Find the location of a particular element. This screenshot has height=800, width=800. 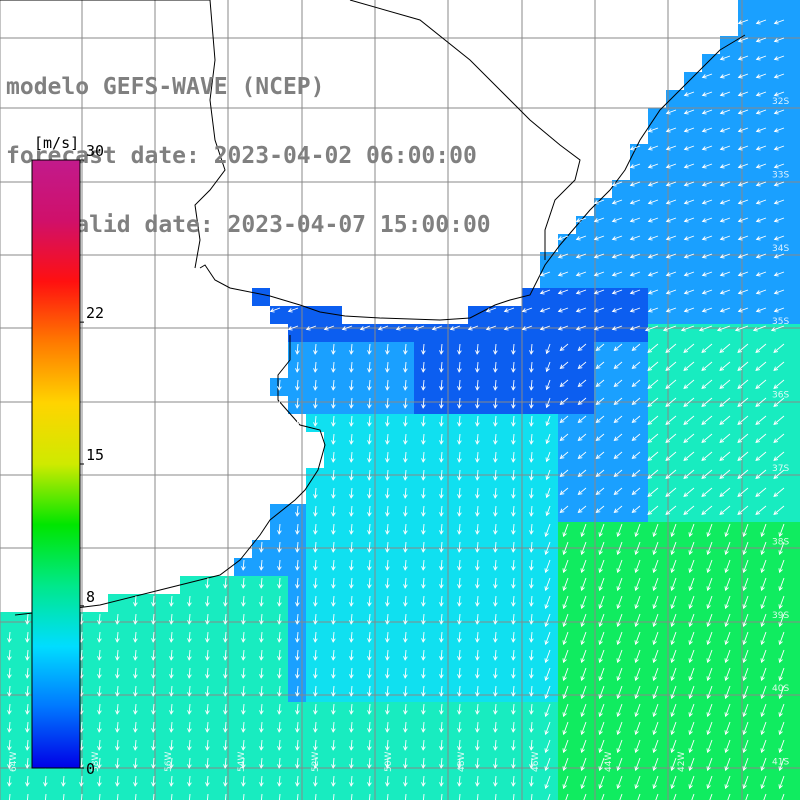

title-model: modelo GEFS-WAVE (NCEP) is located at coordinates (165, 87).